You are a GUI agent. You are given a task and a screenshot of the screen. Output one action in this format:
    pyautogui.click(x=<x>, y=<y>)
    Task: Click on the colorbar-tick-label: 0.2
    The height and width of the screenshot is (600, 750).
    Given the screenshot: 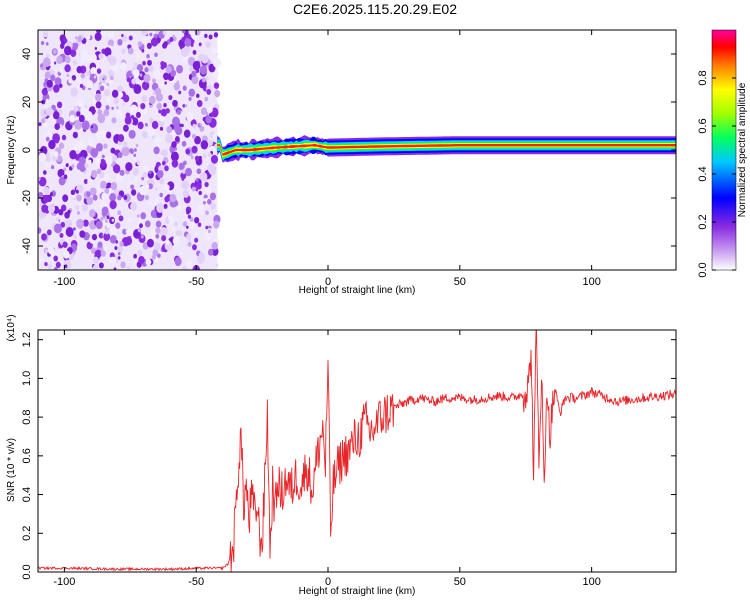 What is the action you would take?
    pyautogui.click(x=703, y=221)
    